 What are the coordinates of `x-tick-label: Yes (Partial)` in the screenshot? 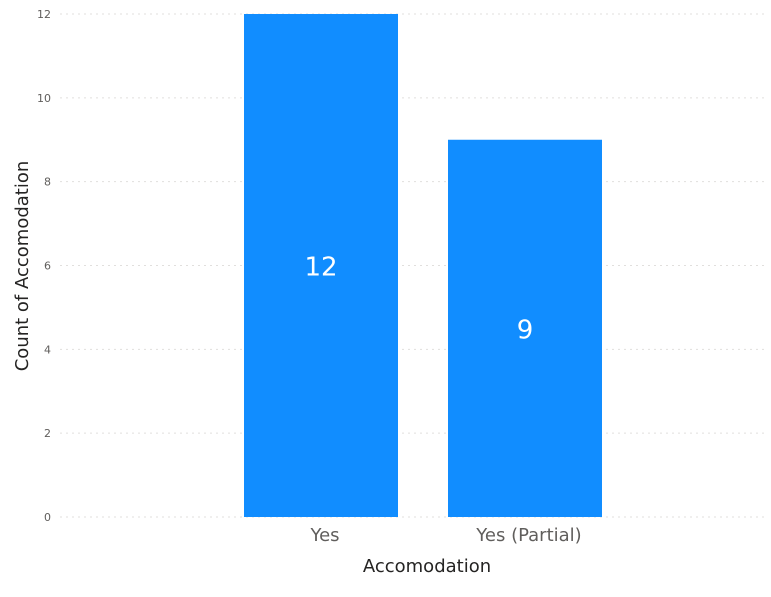 It's located at (528, 535).